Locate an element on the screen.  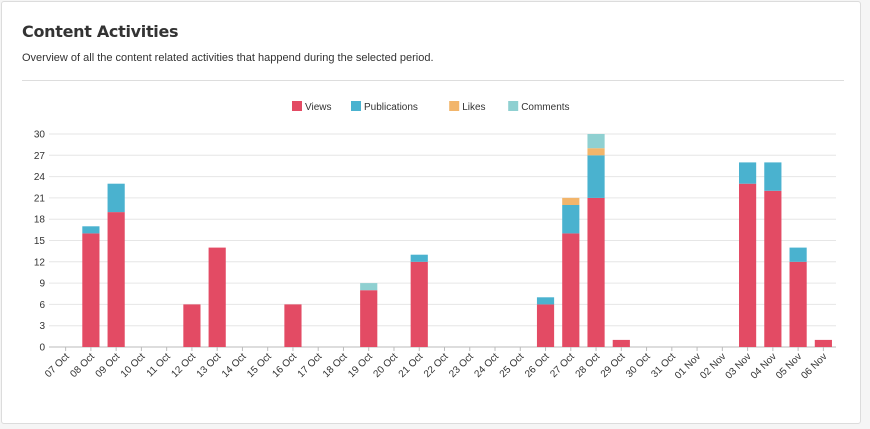
x-tick-label: 13 Oct is located at coordinates (209, 365).